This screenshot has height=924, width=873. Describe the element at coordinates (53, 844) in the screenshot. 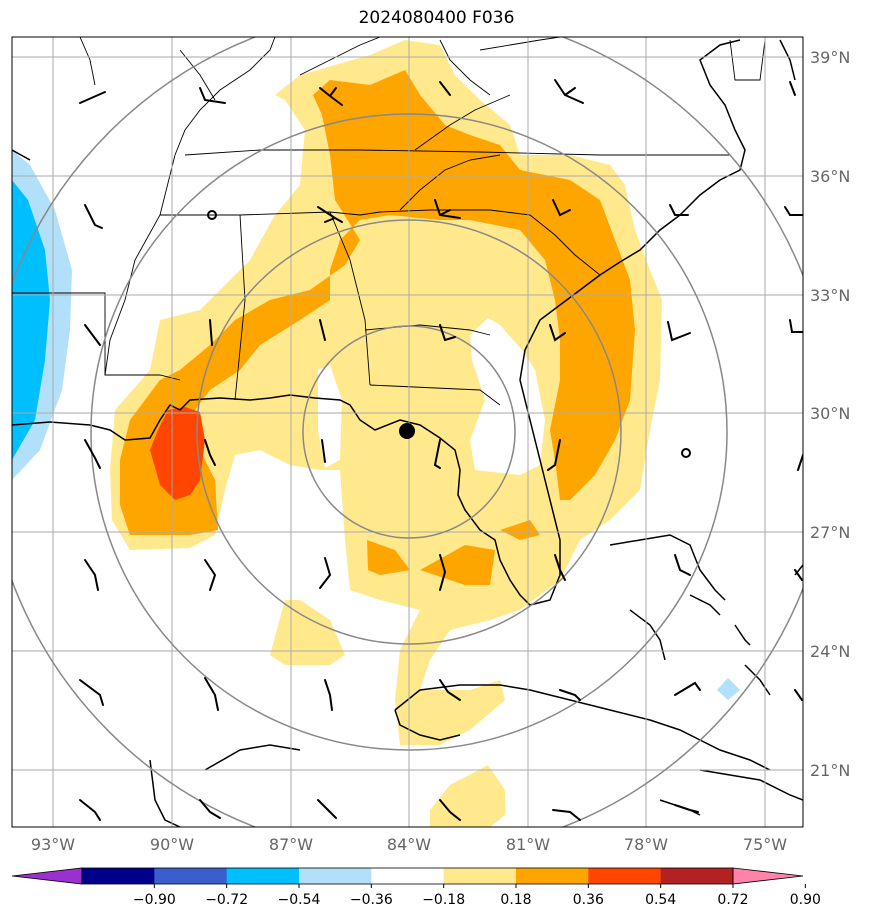

I see `lon-label: 93°W` at that location.